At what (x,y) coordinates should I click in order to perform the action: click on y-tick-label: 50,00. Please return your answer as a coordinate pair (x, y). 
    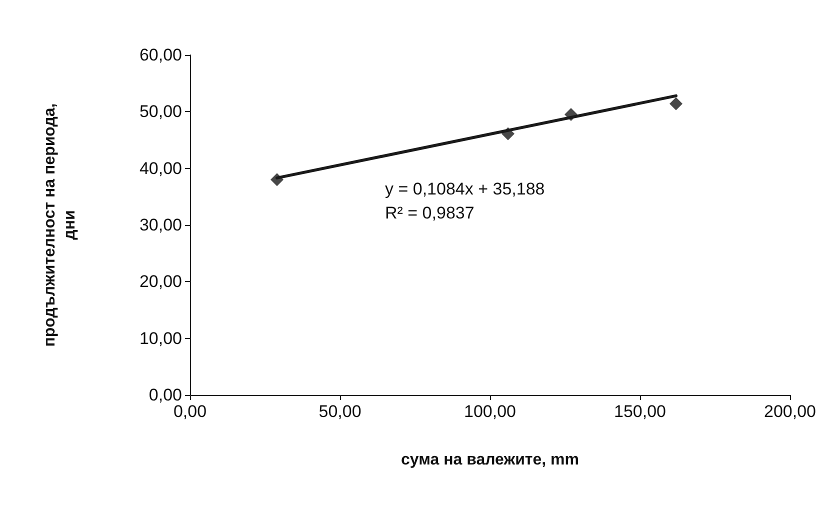
    Looking at the image, I should click on (160, 112).